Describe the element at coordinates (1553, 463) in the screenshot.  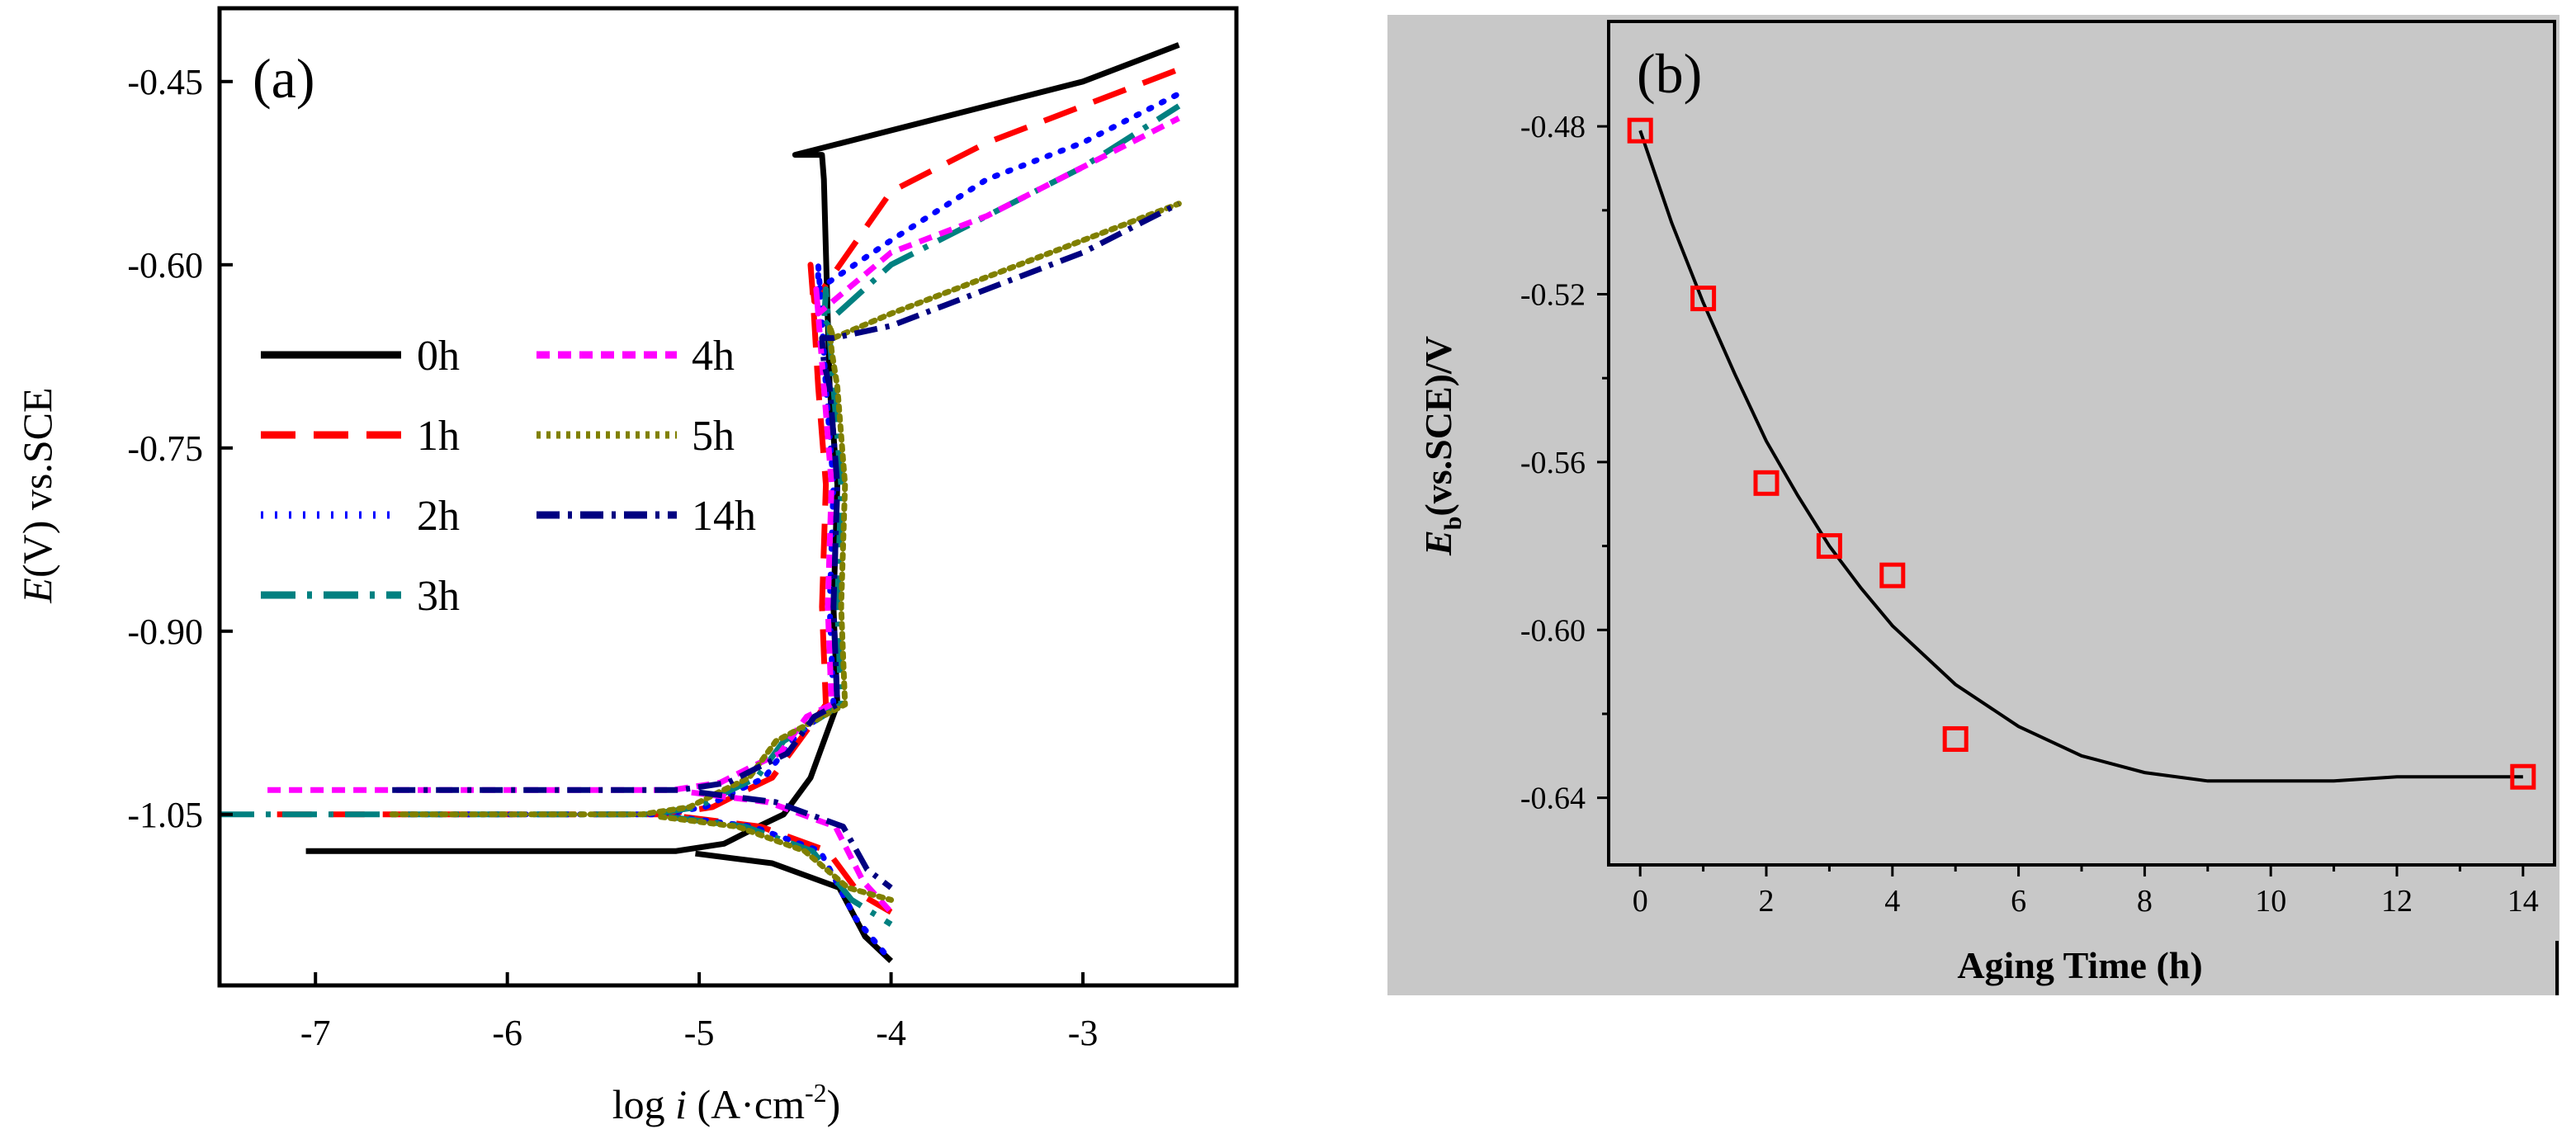
I see `y-tick-label: -0.56` at that location.